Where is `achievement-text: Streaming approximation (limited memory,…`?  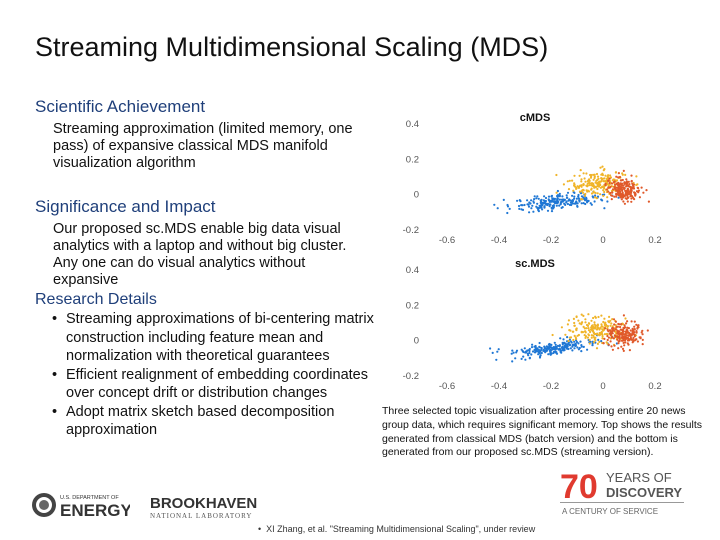
achievement-text: Streaming approximation (limited memory,… is located at coordinates (203, 146).